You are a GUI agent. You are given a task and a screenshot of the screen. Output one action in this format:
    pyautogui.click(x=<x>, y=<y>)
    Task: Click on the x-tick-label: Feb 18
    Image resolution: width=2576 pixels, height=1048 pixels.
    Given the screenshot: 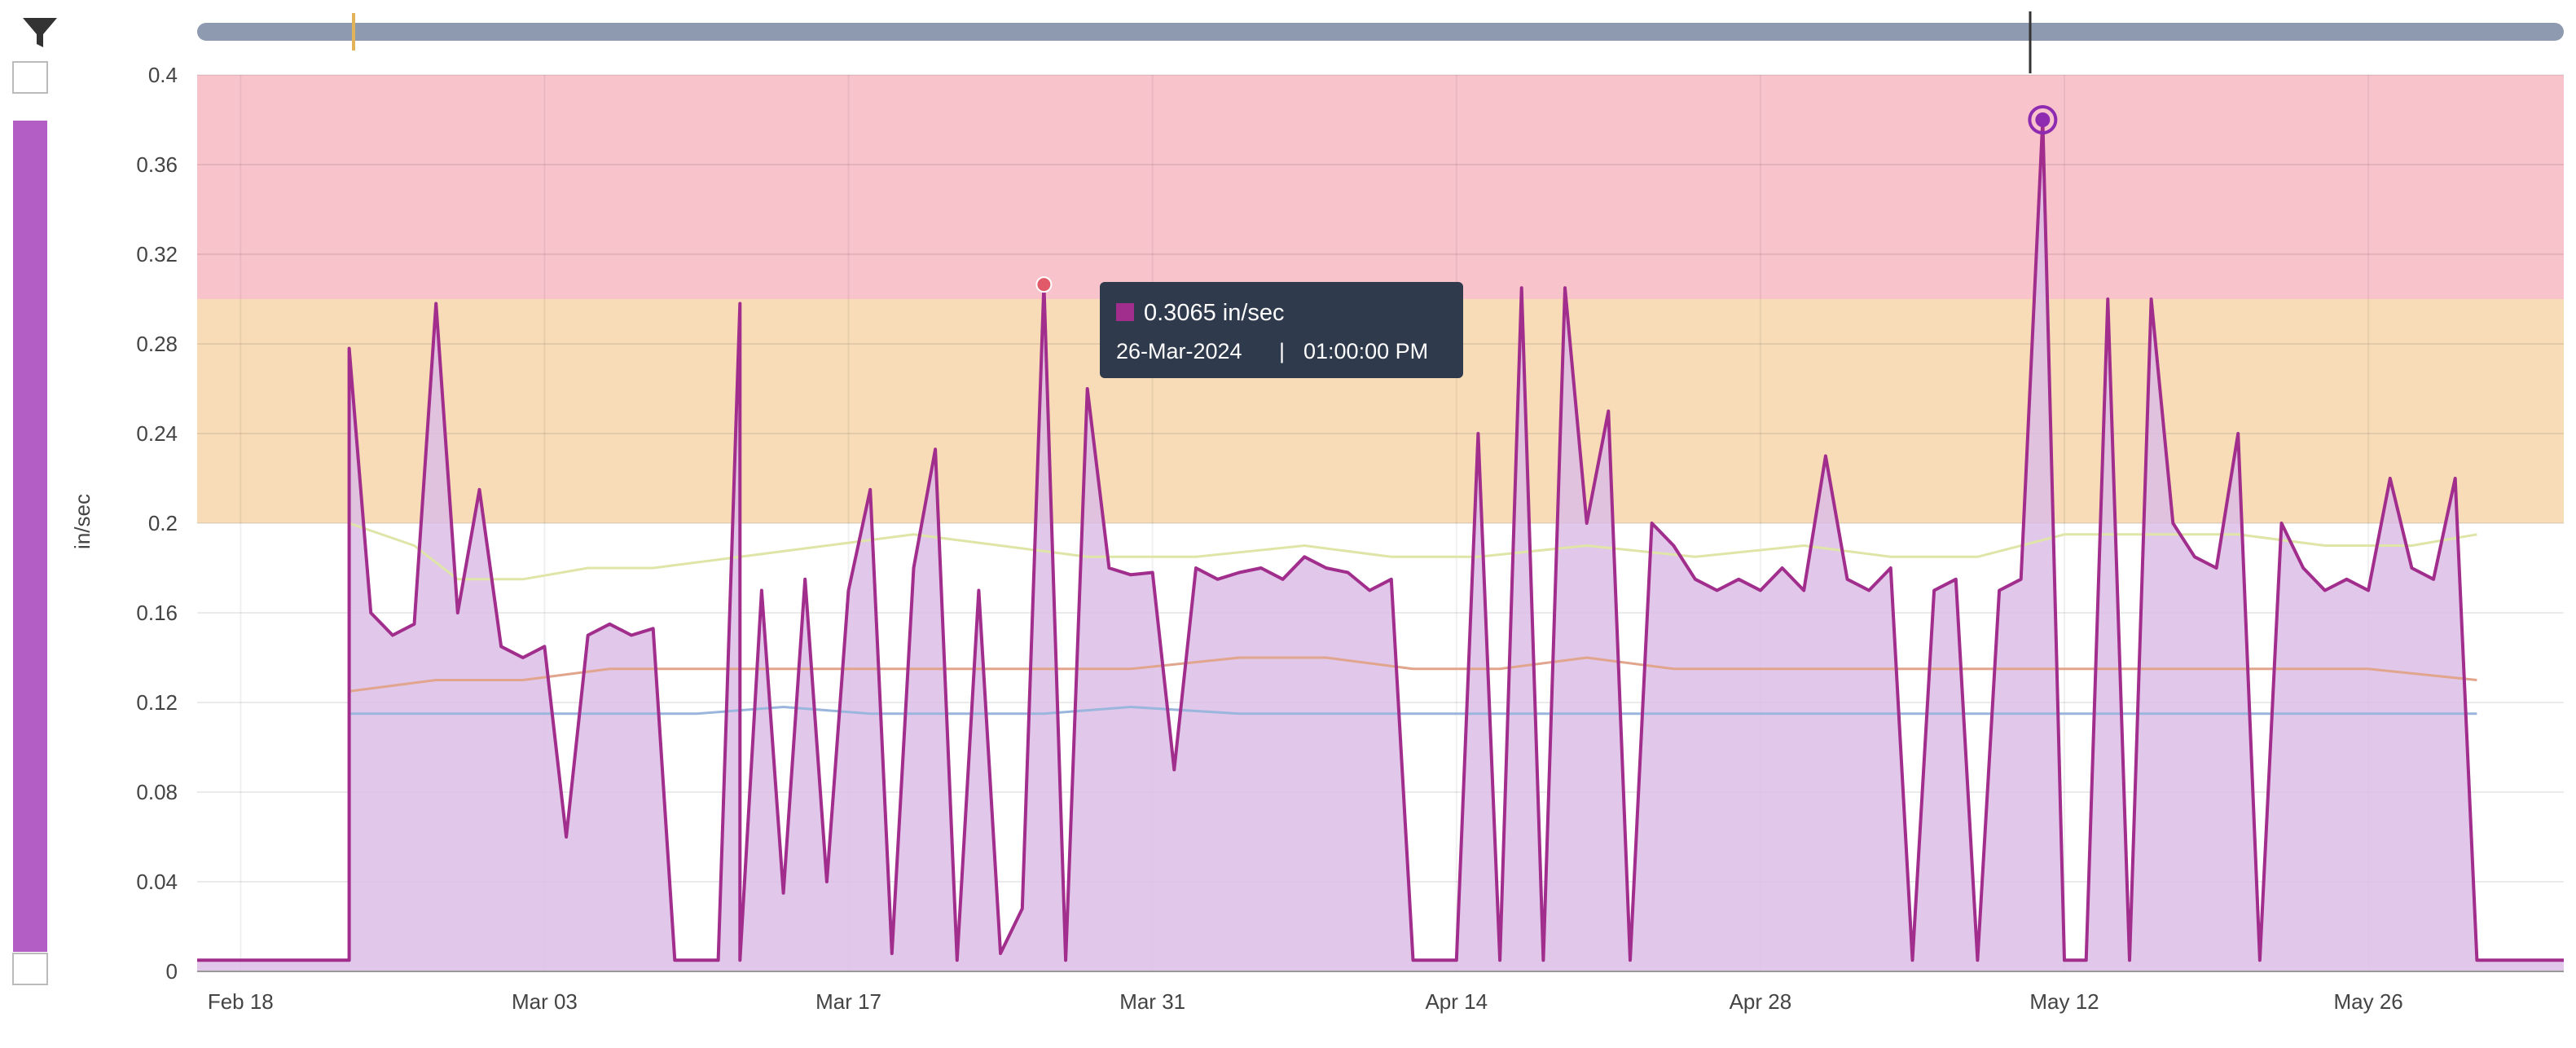 What is the action you would take?
    pyautogui.click(x=241, y=1001)
    